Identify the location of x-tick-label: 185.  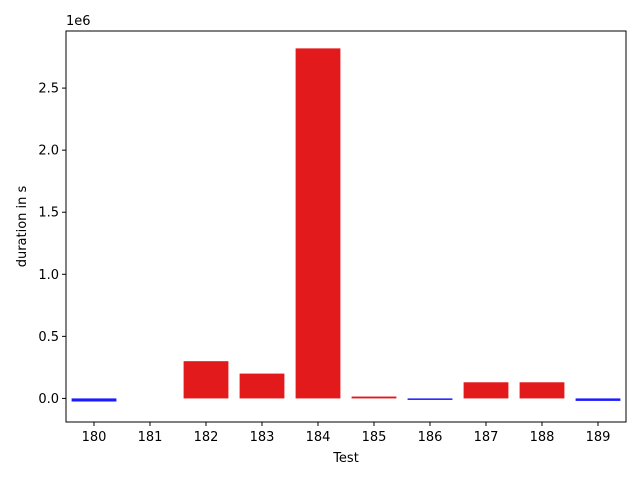
(374, 437).